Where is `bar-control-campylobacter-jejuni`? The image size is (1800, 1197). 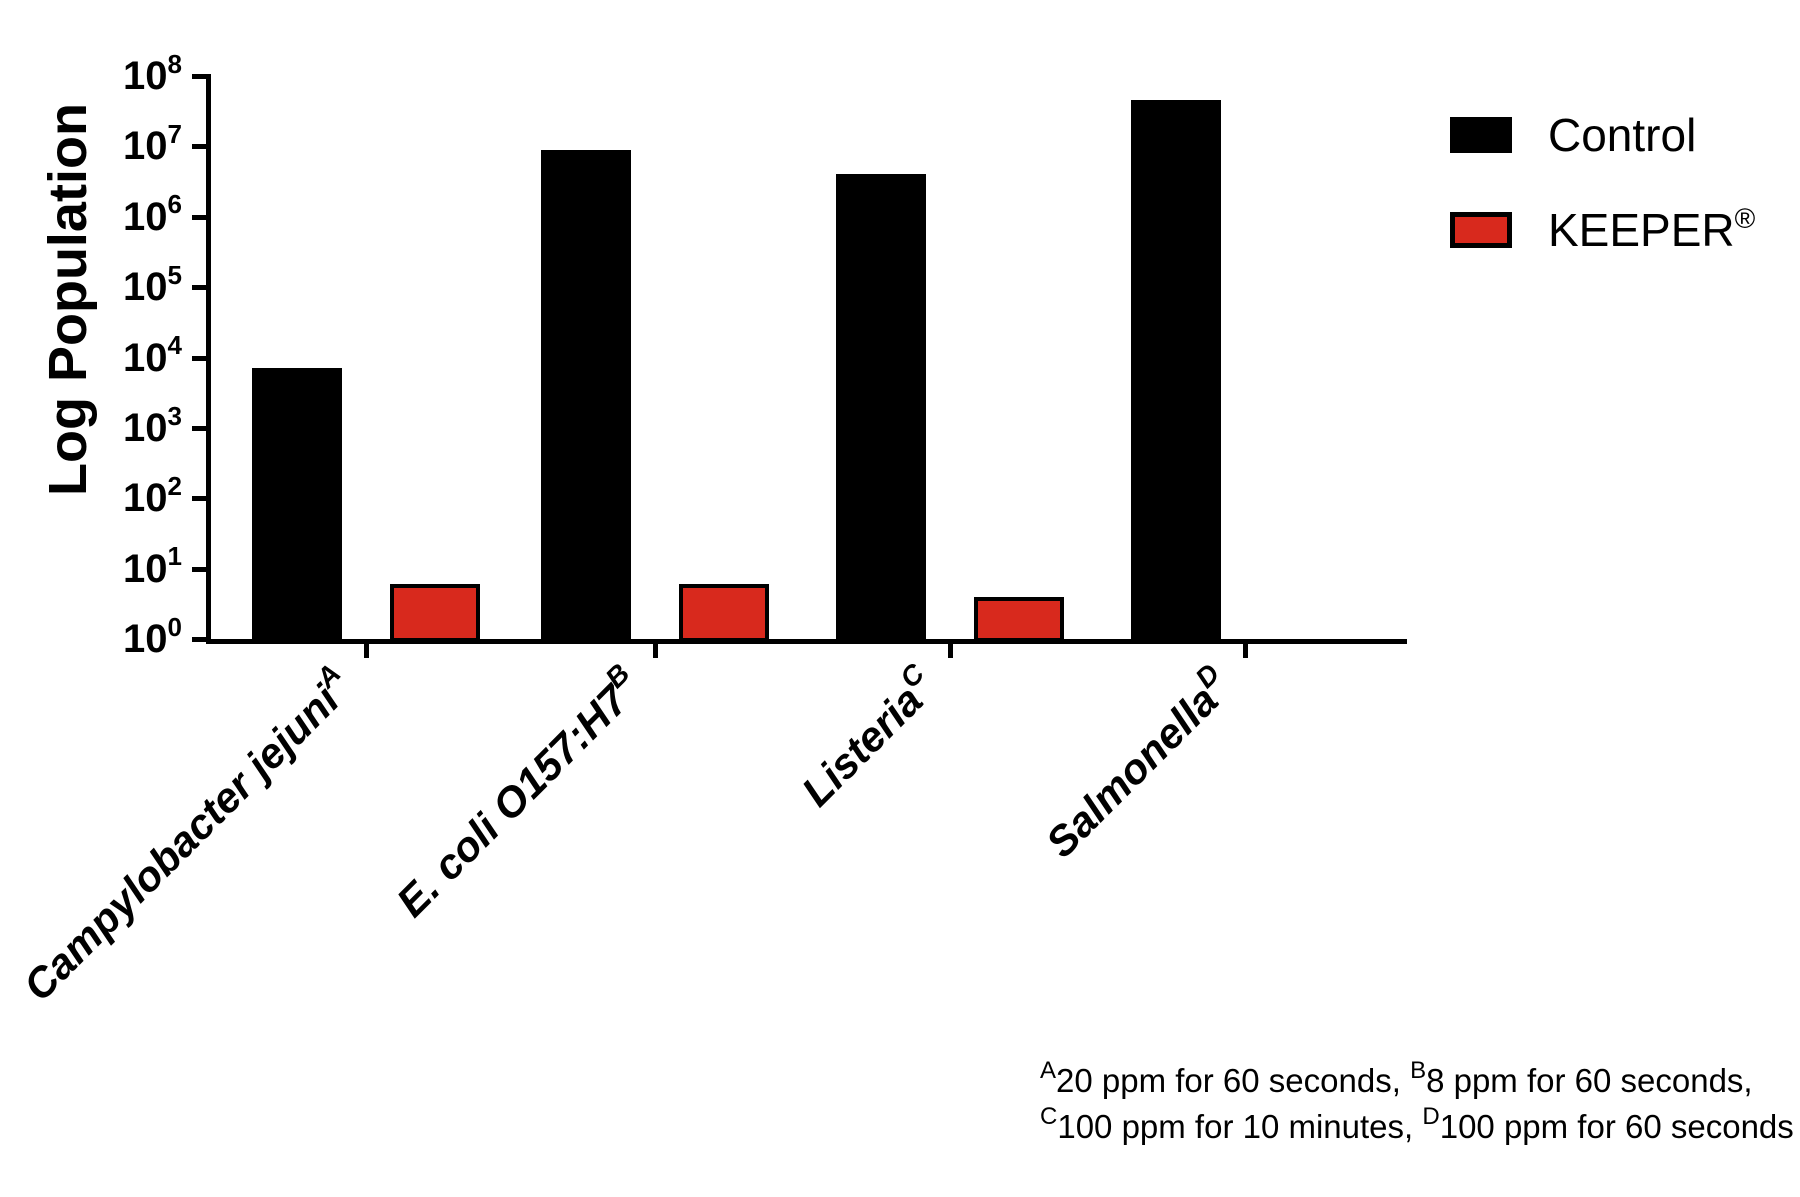 bar-control-campylobacter-jejuni is located at coordinates (297, 505).